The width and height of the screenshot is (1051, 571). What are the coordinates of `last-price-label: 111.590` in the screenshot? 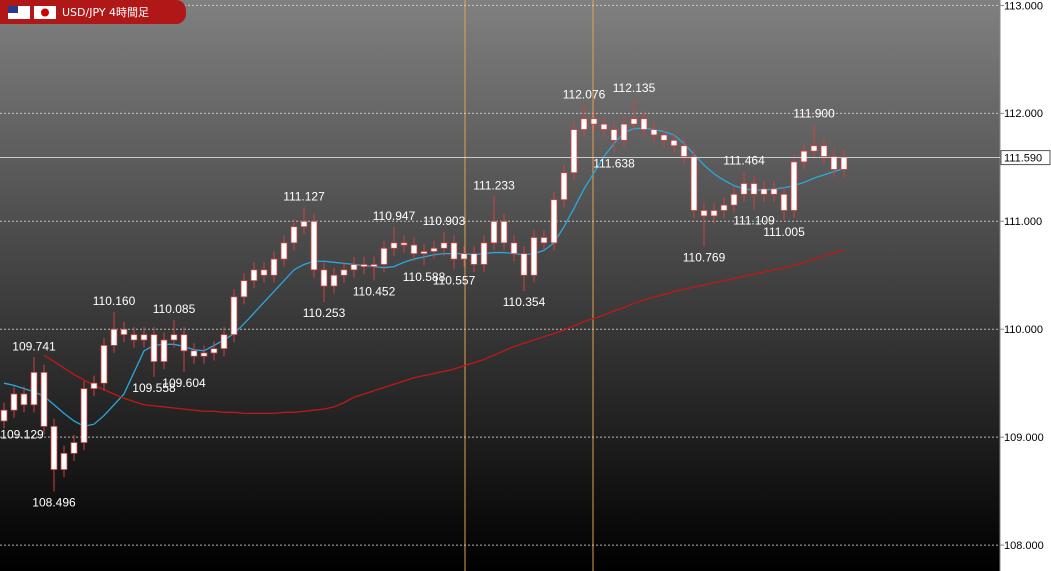 It's located at (1023, 158).